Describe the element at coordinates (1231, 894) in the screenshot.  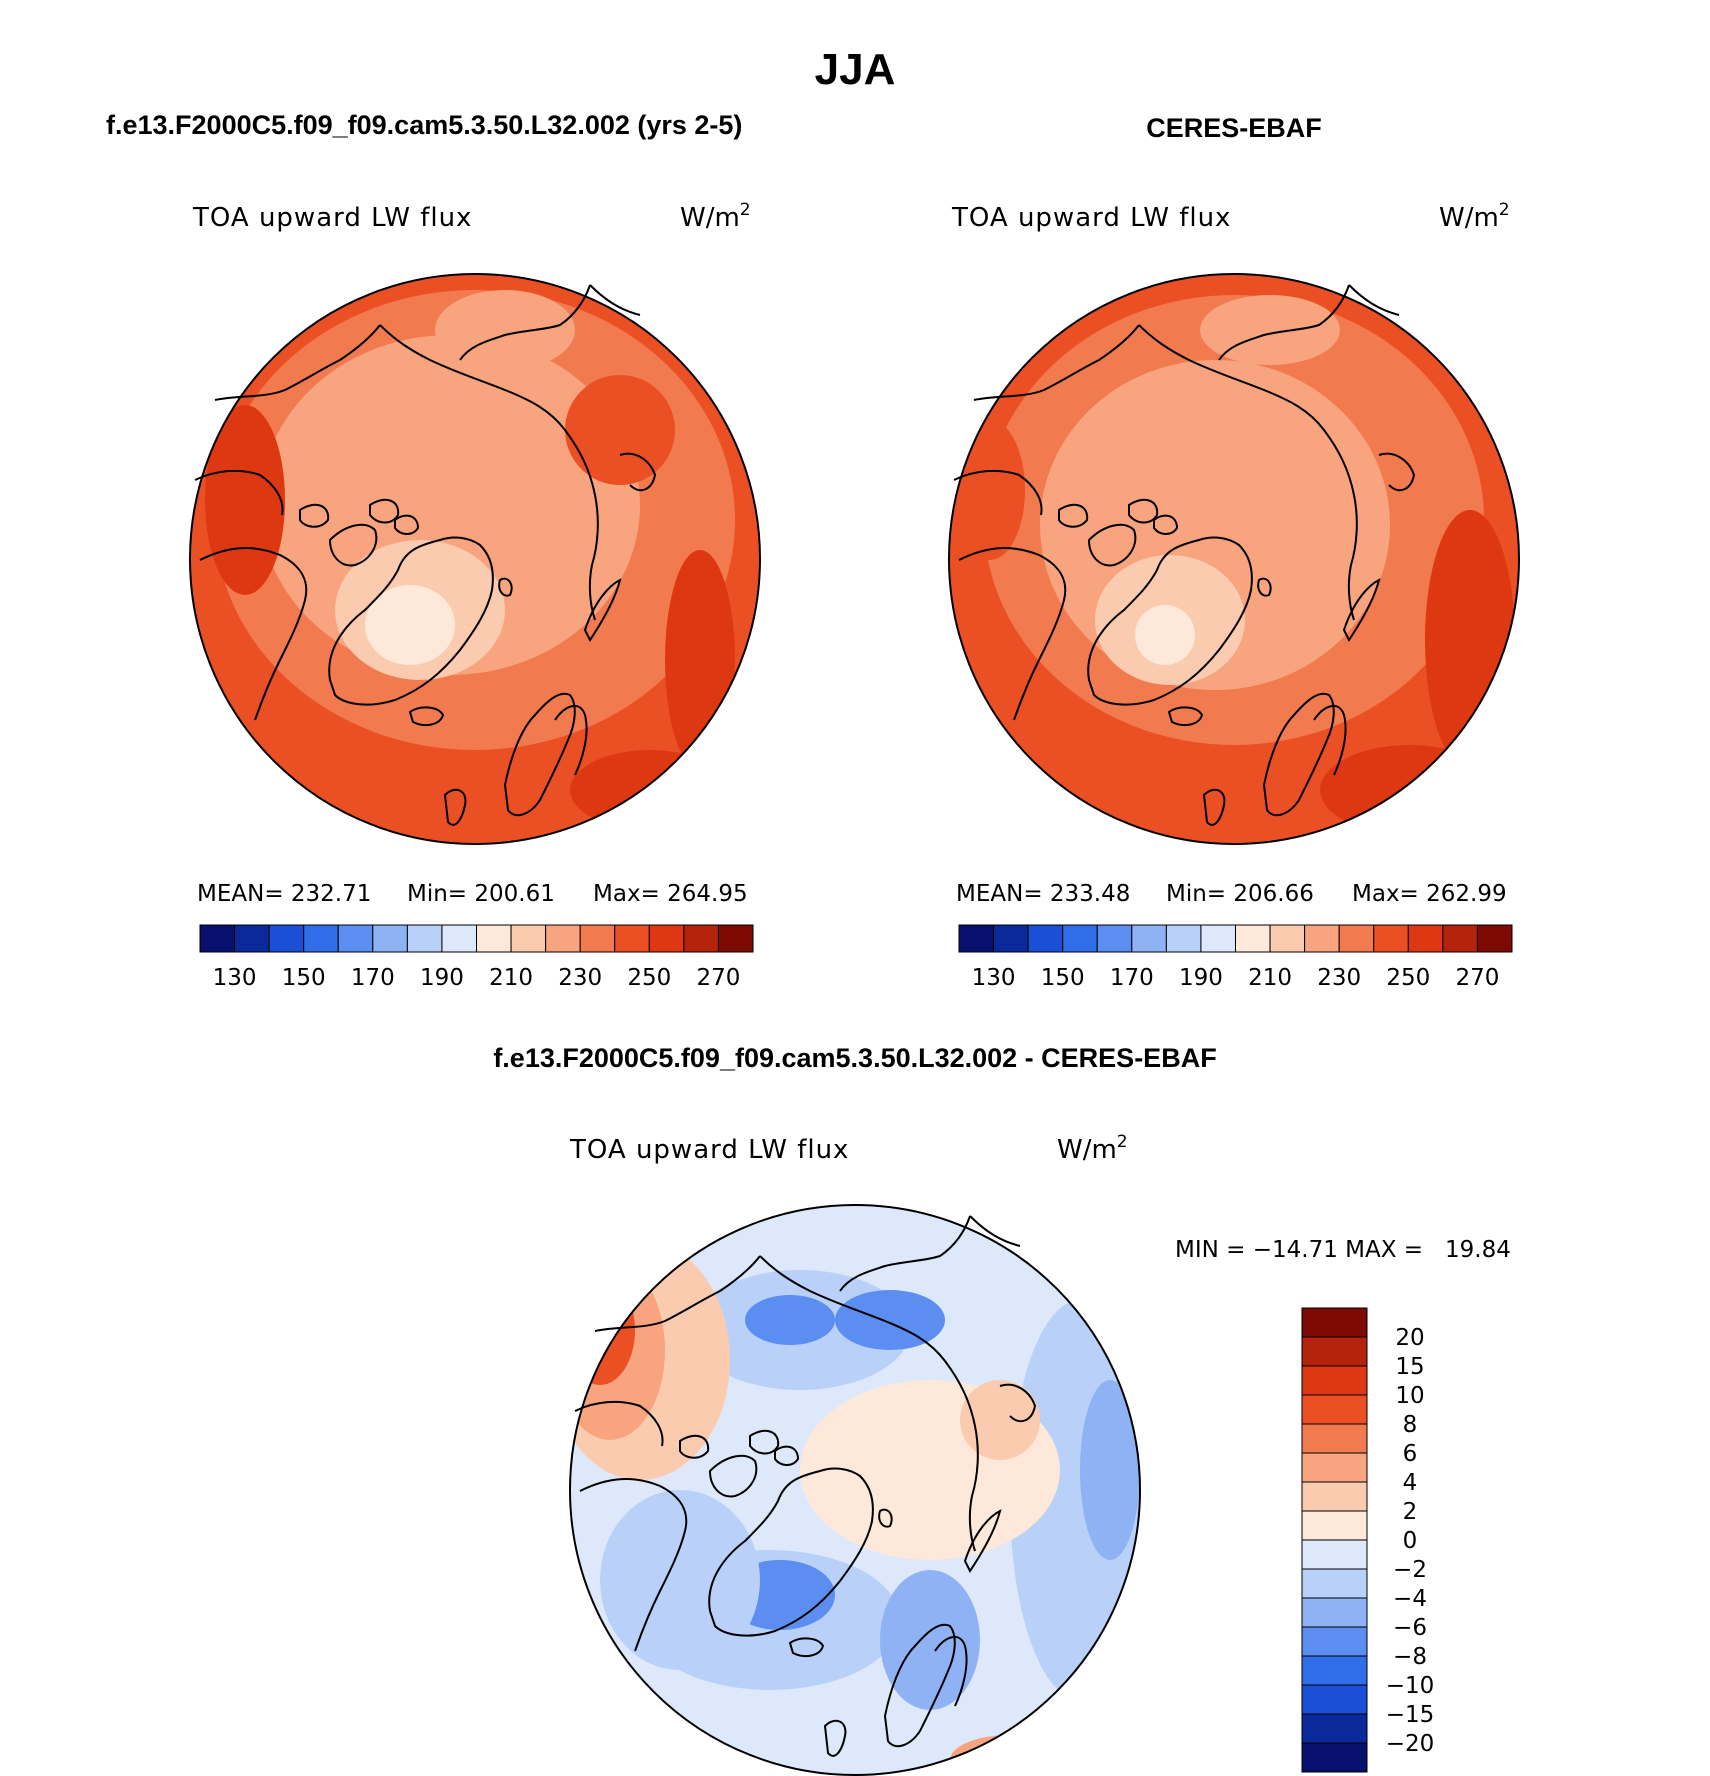
I see `stats-line: MEAN= 233.48 Min= 206.66 Max= 262.99` at that location.